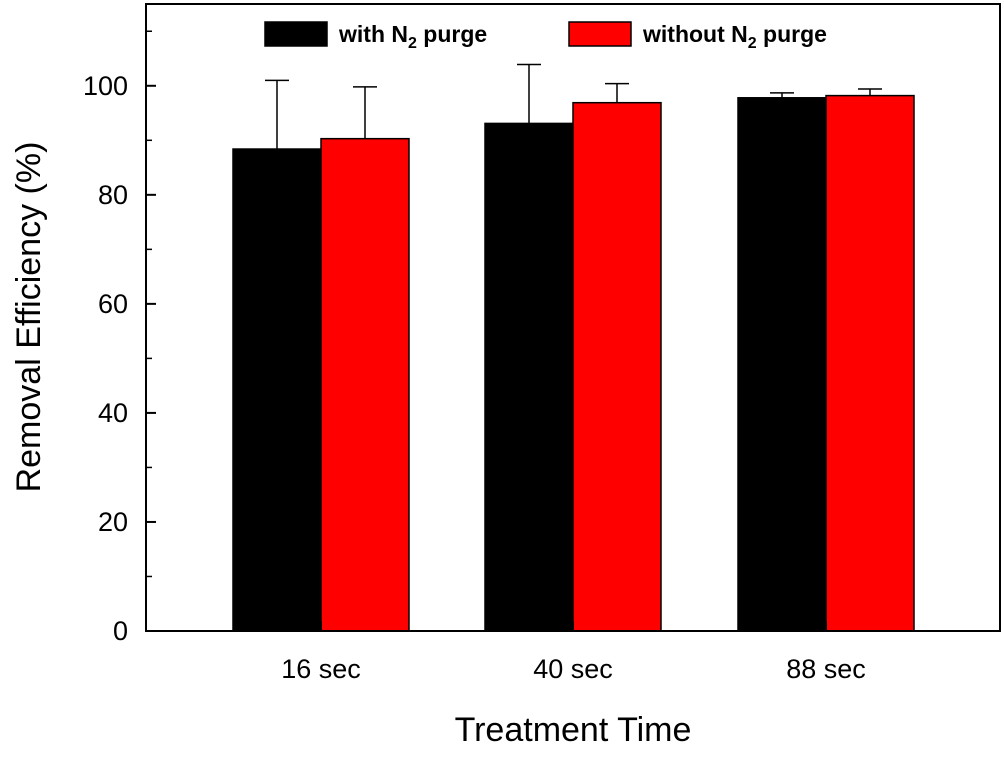 The image size is (1004, 759). What do you see at coordinates (734, 36) in the screenshot?
I see `legend-label-2: without N2 purge` at bounding box center [734, 36].